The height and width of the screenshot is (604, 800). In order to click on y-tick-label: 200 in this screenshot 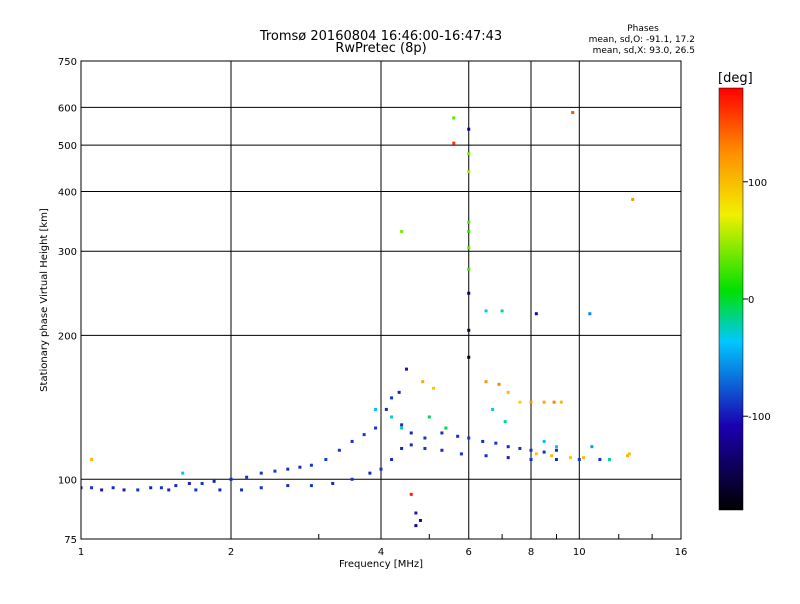, I will do `click(67, 336)`.